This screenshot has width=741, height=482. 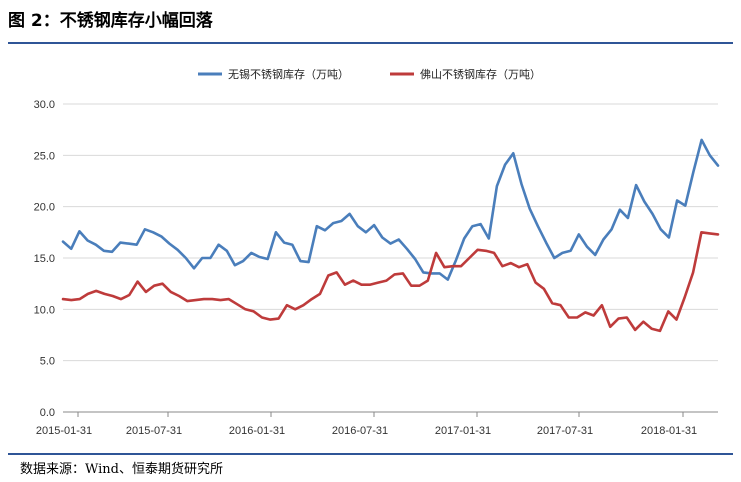 What do you see at coordinates (154, 431) in the screenshot?
I see `x-tick-label: 2015-07-31` at bounding box center [154, 431].